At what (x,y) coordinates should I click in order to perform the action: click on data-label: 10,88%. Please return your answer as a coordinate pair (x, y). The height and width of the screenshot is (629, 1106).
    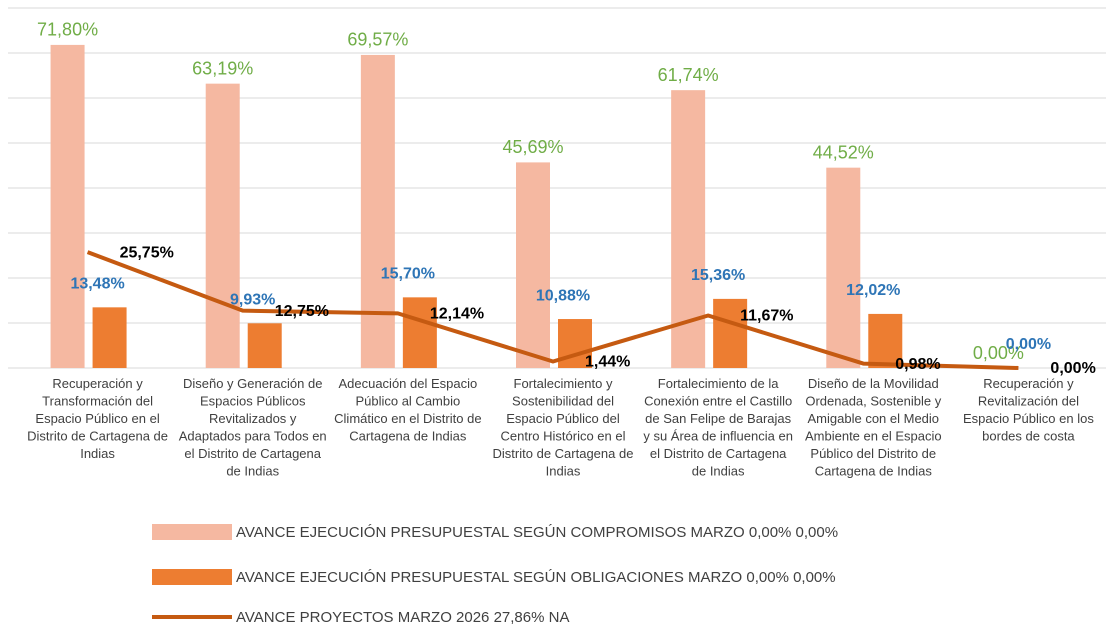
    Looking at the image, I should click on (563, 295).